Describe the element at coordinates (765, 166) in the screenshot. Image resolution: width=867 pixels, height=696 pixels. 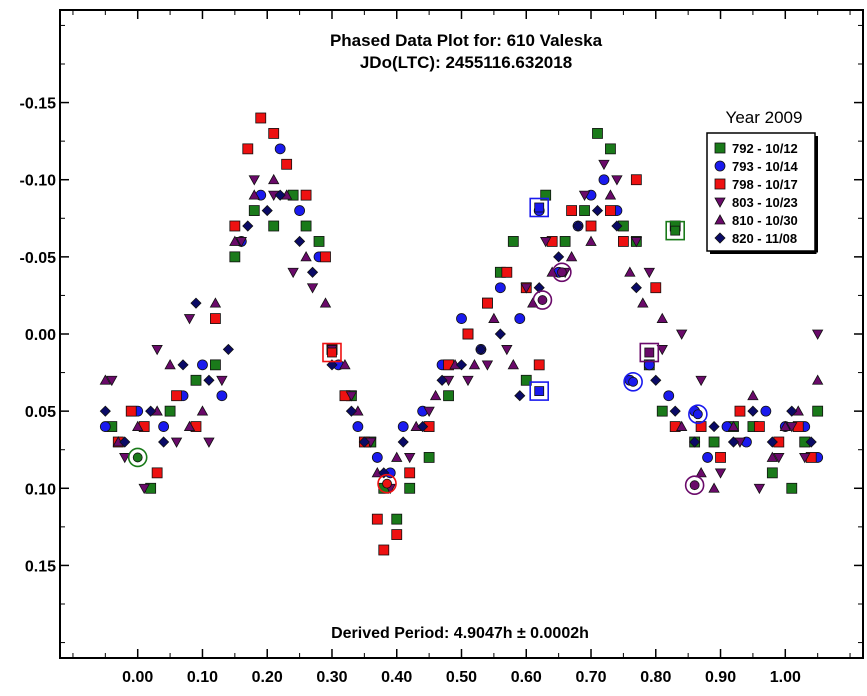
I see `legend-label-series-2: 793 - 10/14` at that location.